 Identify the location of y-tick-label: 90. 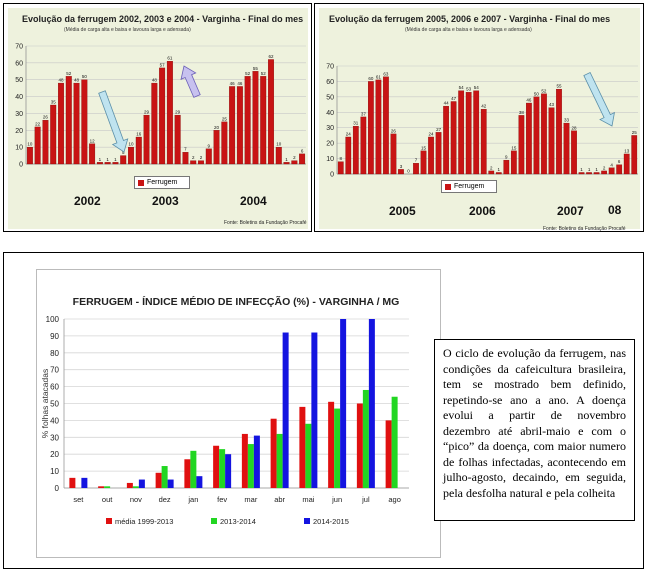
(54, 336).